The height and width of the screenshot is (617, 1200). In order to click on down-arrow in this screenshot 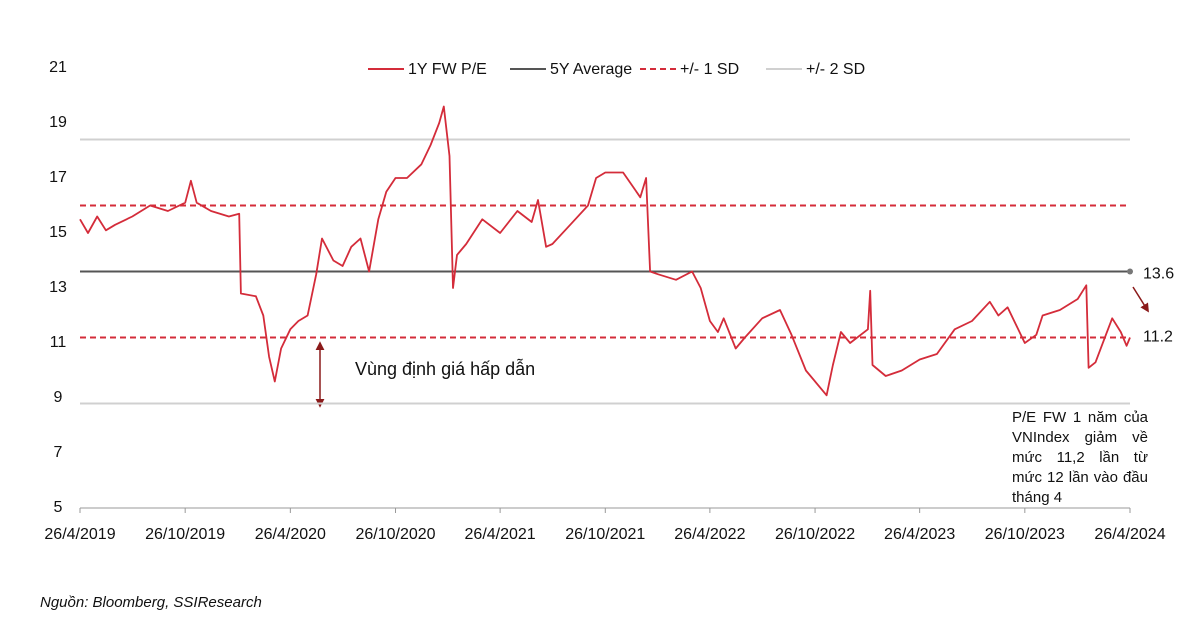, I will do `click(1140, 299)`.